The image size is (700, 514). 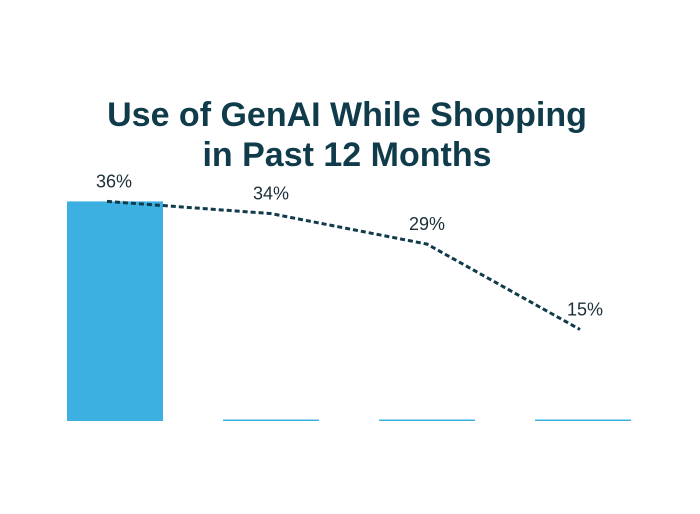 I want to click on value-label-4: 15%, so click(x=585, y=310).